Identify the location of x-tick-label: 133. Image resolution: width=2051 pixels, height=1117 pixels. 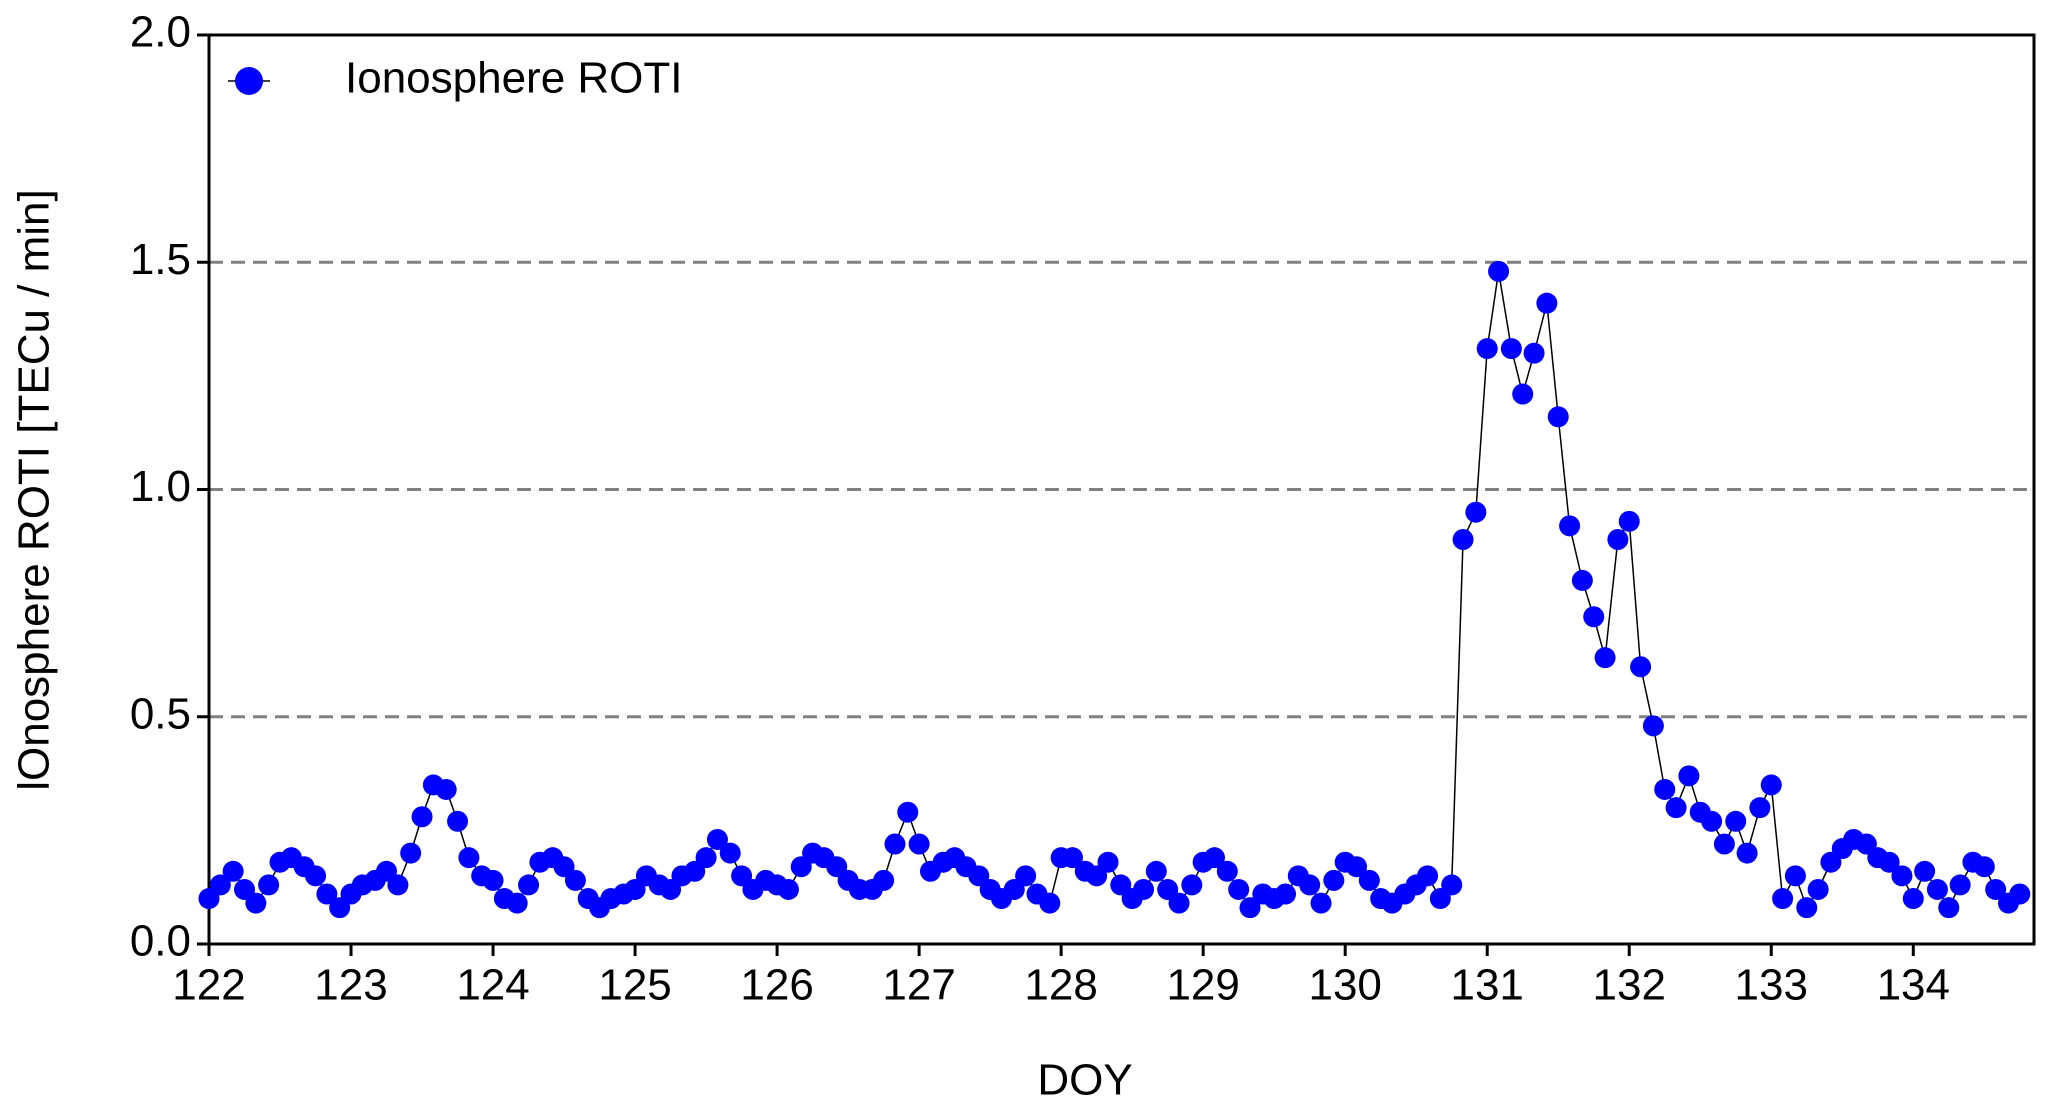
(1771, 985).